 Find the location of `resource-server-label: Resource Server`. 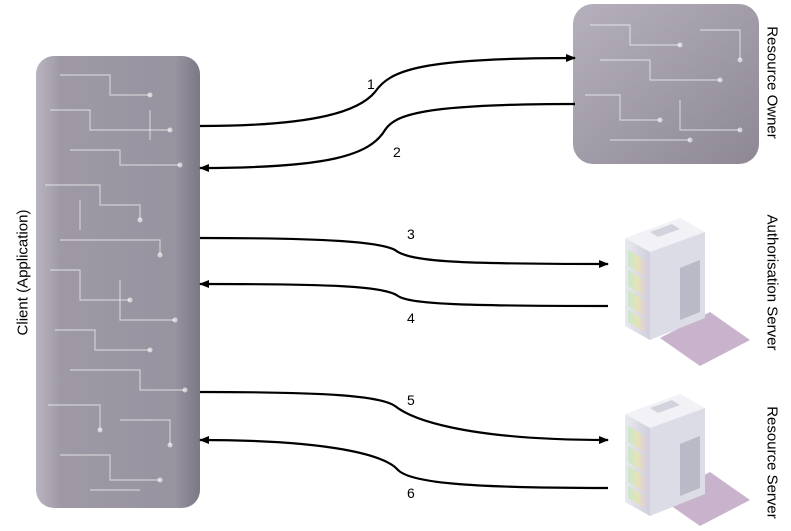

resource-server-label: Resource Server is located at coordinates (772, 462).